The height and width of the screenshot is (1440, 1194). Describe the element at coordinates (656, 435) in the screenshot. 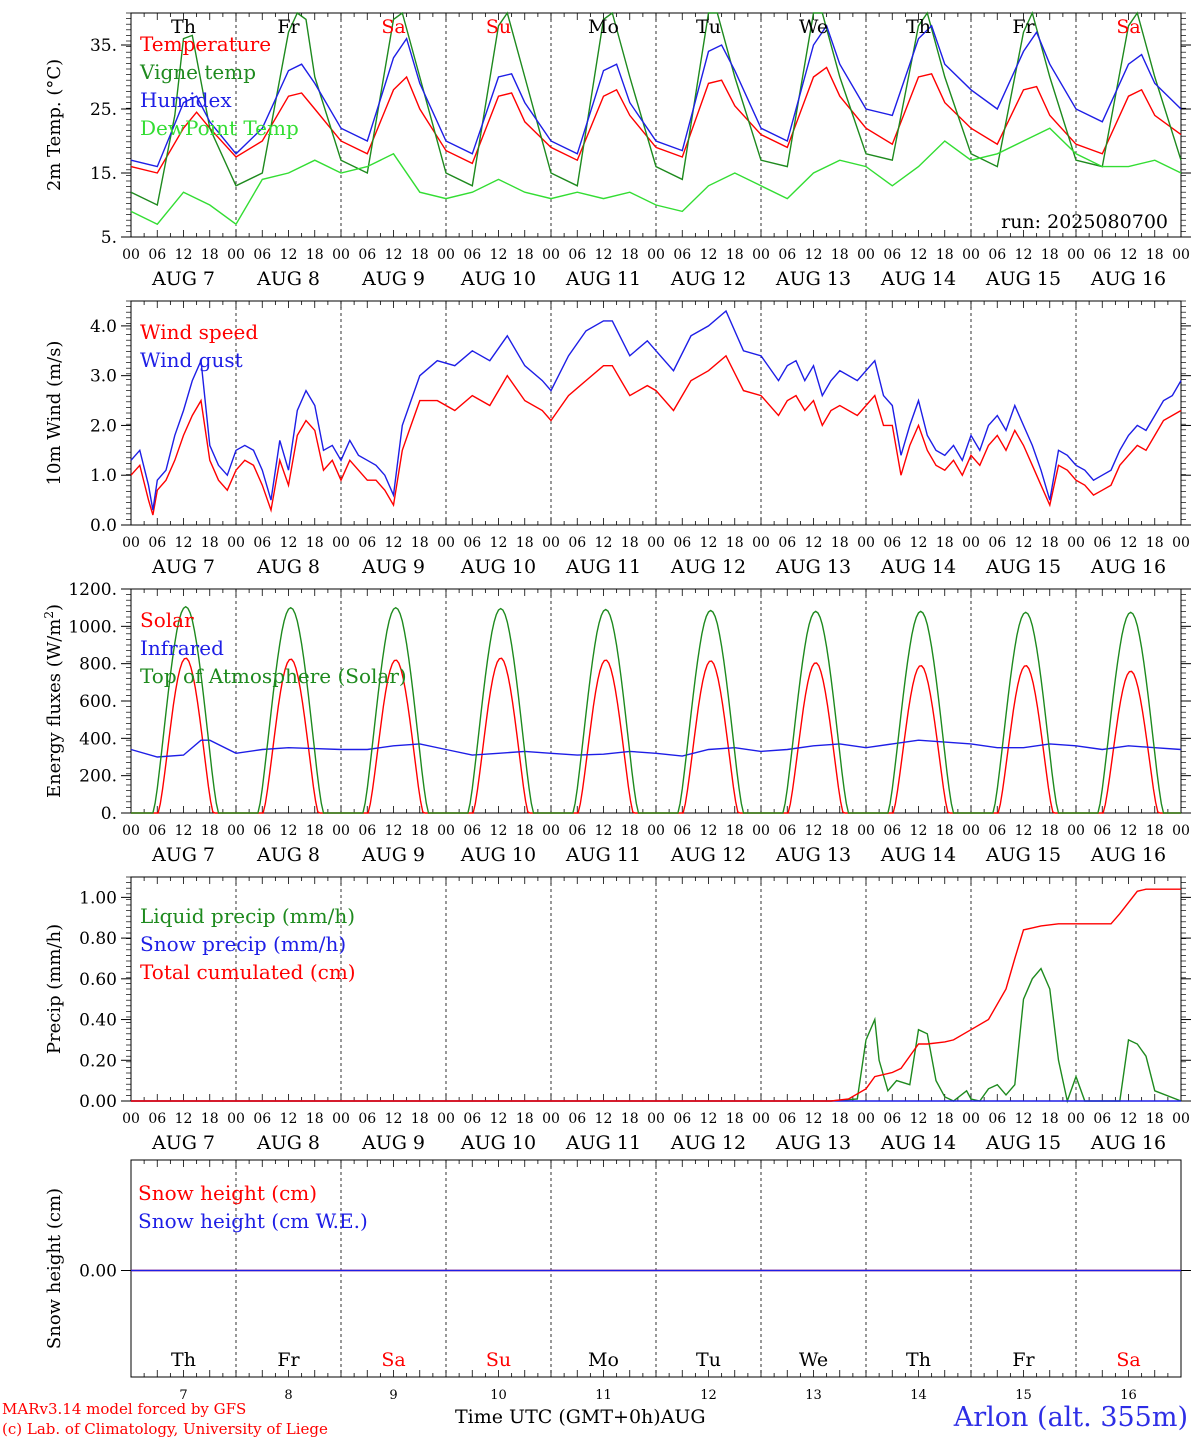

I see `series-line-wind-speed` at that location.